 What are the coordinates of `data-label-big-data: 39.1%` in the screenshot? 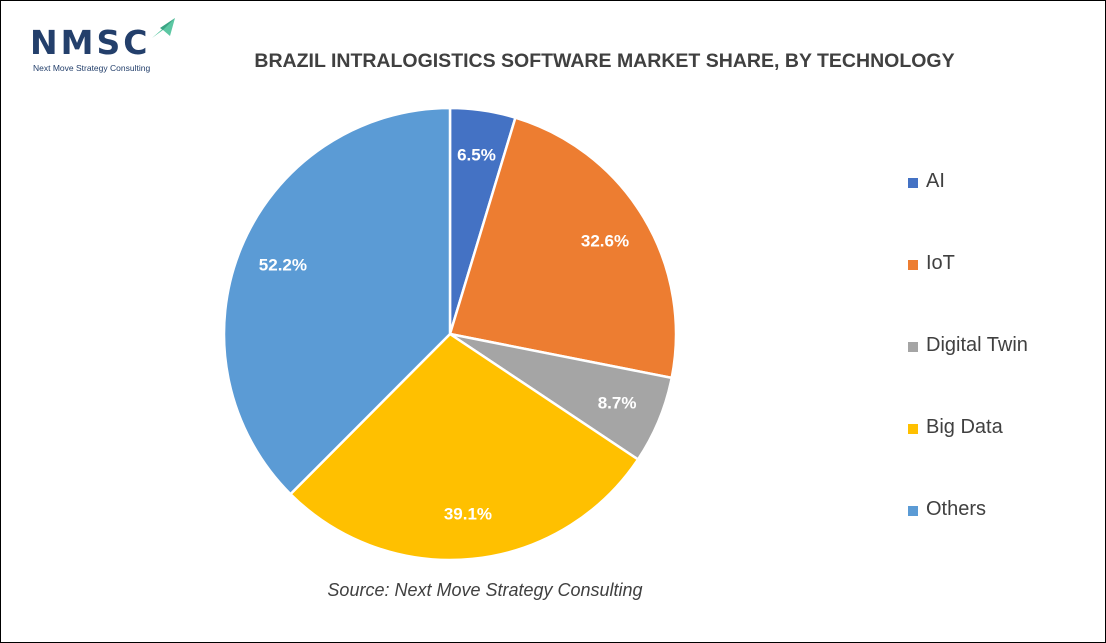 It's located at (468, 513).